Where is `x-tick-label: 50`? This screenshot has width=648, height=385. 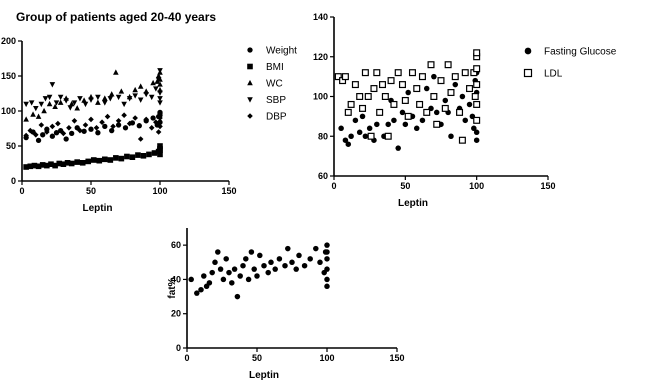
x-tick-label: 50 is located at coordinates (257, 358).